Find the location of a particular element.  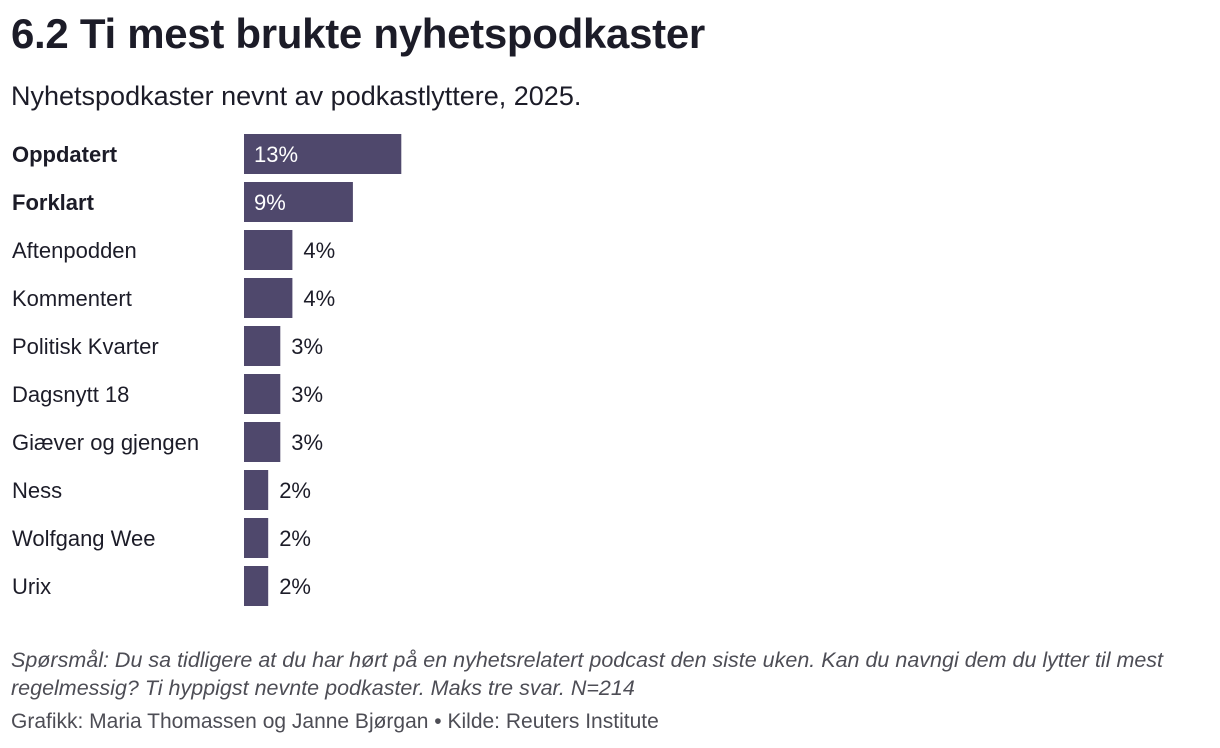

category-label: Wolfgang Wee is located at coordinates (84, 538).